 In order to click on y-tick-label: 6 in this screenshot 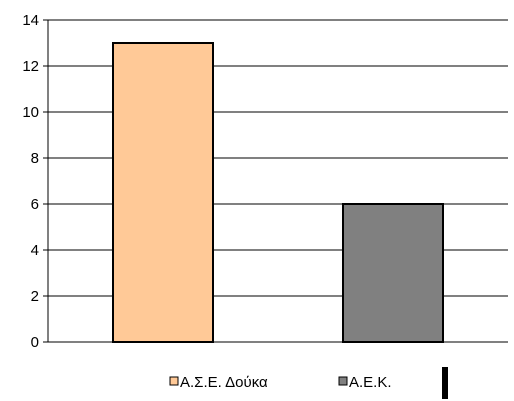, I will do `click(35, 204)`.